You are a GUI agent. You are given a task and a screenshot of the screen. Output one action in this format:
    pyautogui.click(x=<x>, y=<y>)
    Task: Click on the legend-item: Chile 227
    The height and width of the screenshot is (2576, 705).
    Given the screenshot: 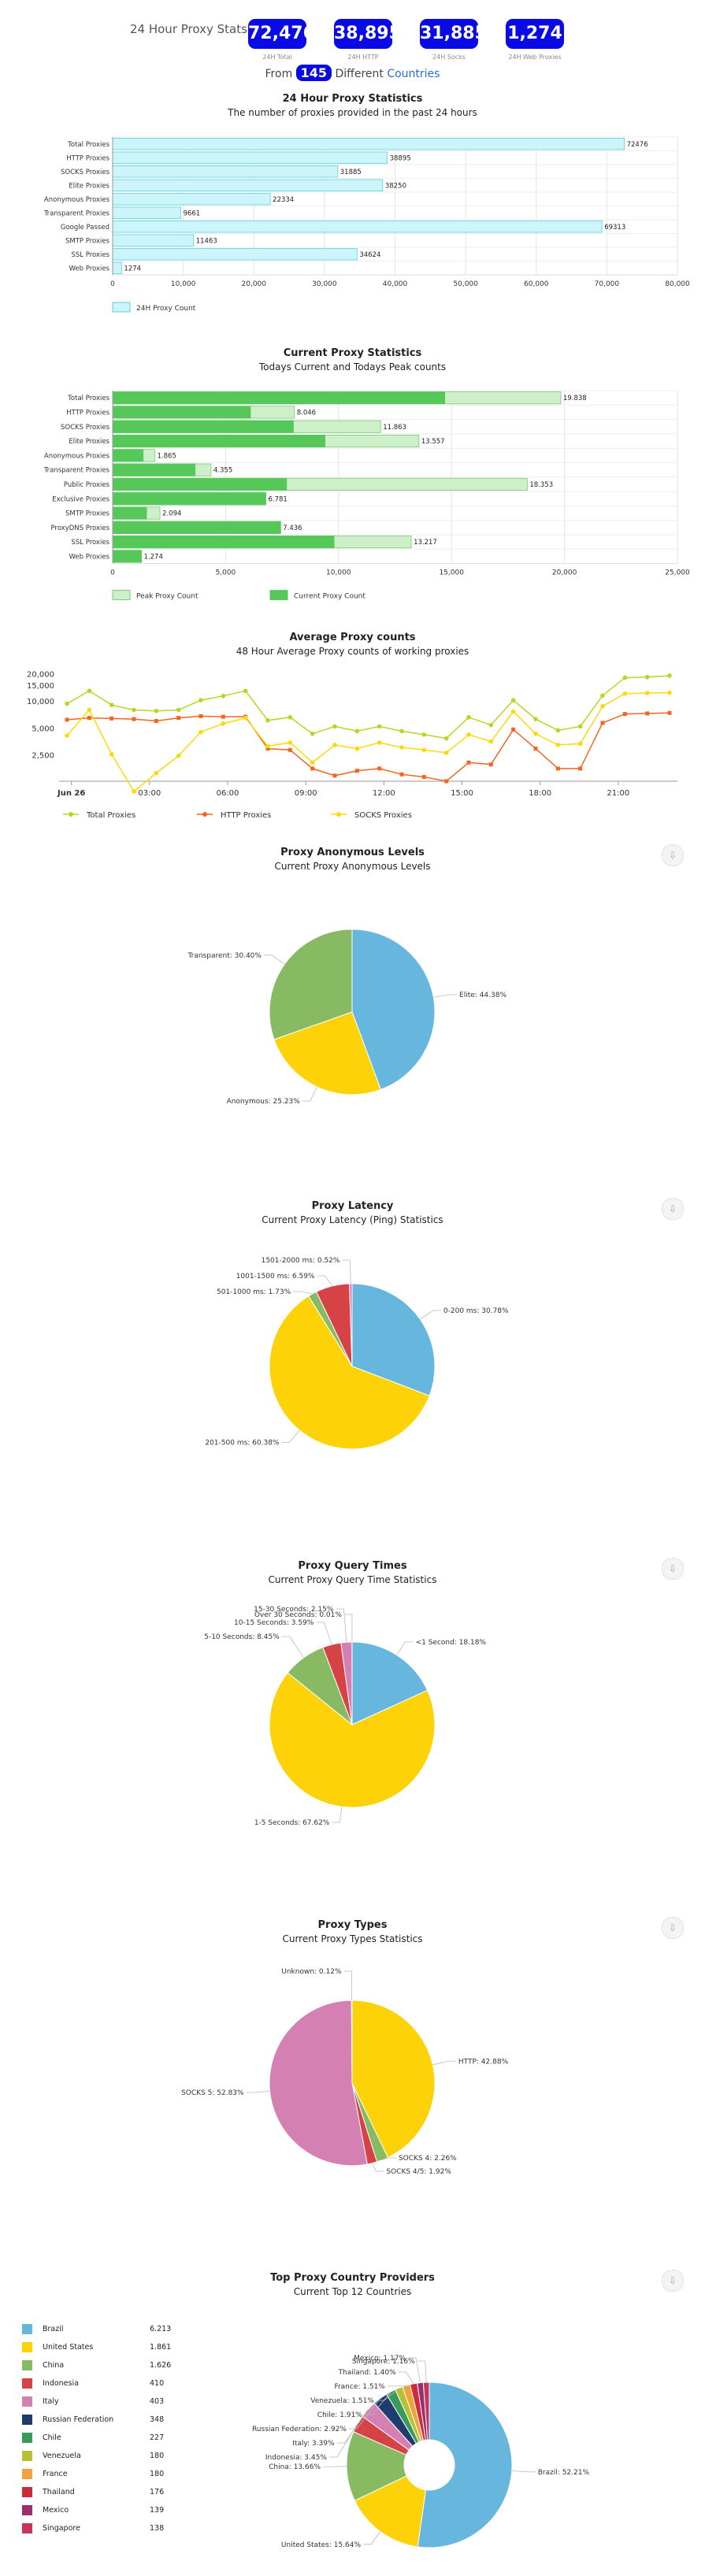 What is the action you would take?
    pyautogui.click(x=106, y=2438)
    